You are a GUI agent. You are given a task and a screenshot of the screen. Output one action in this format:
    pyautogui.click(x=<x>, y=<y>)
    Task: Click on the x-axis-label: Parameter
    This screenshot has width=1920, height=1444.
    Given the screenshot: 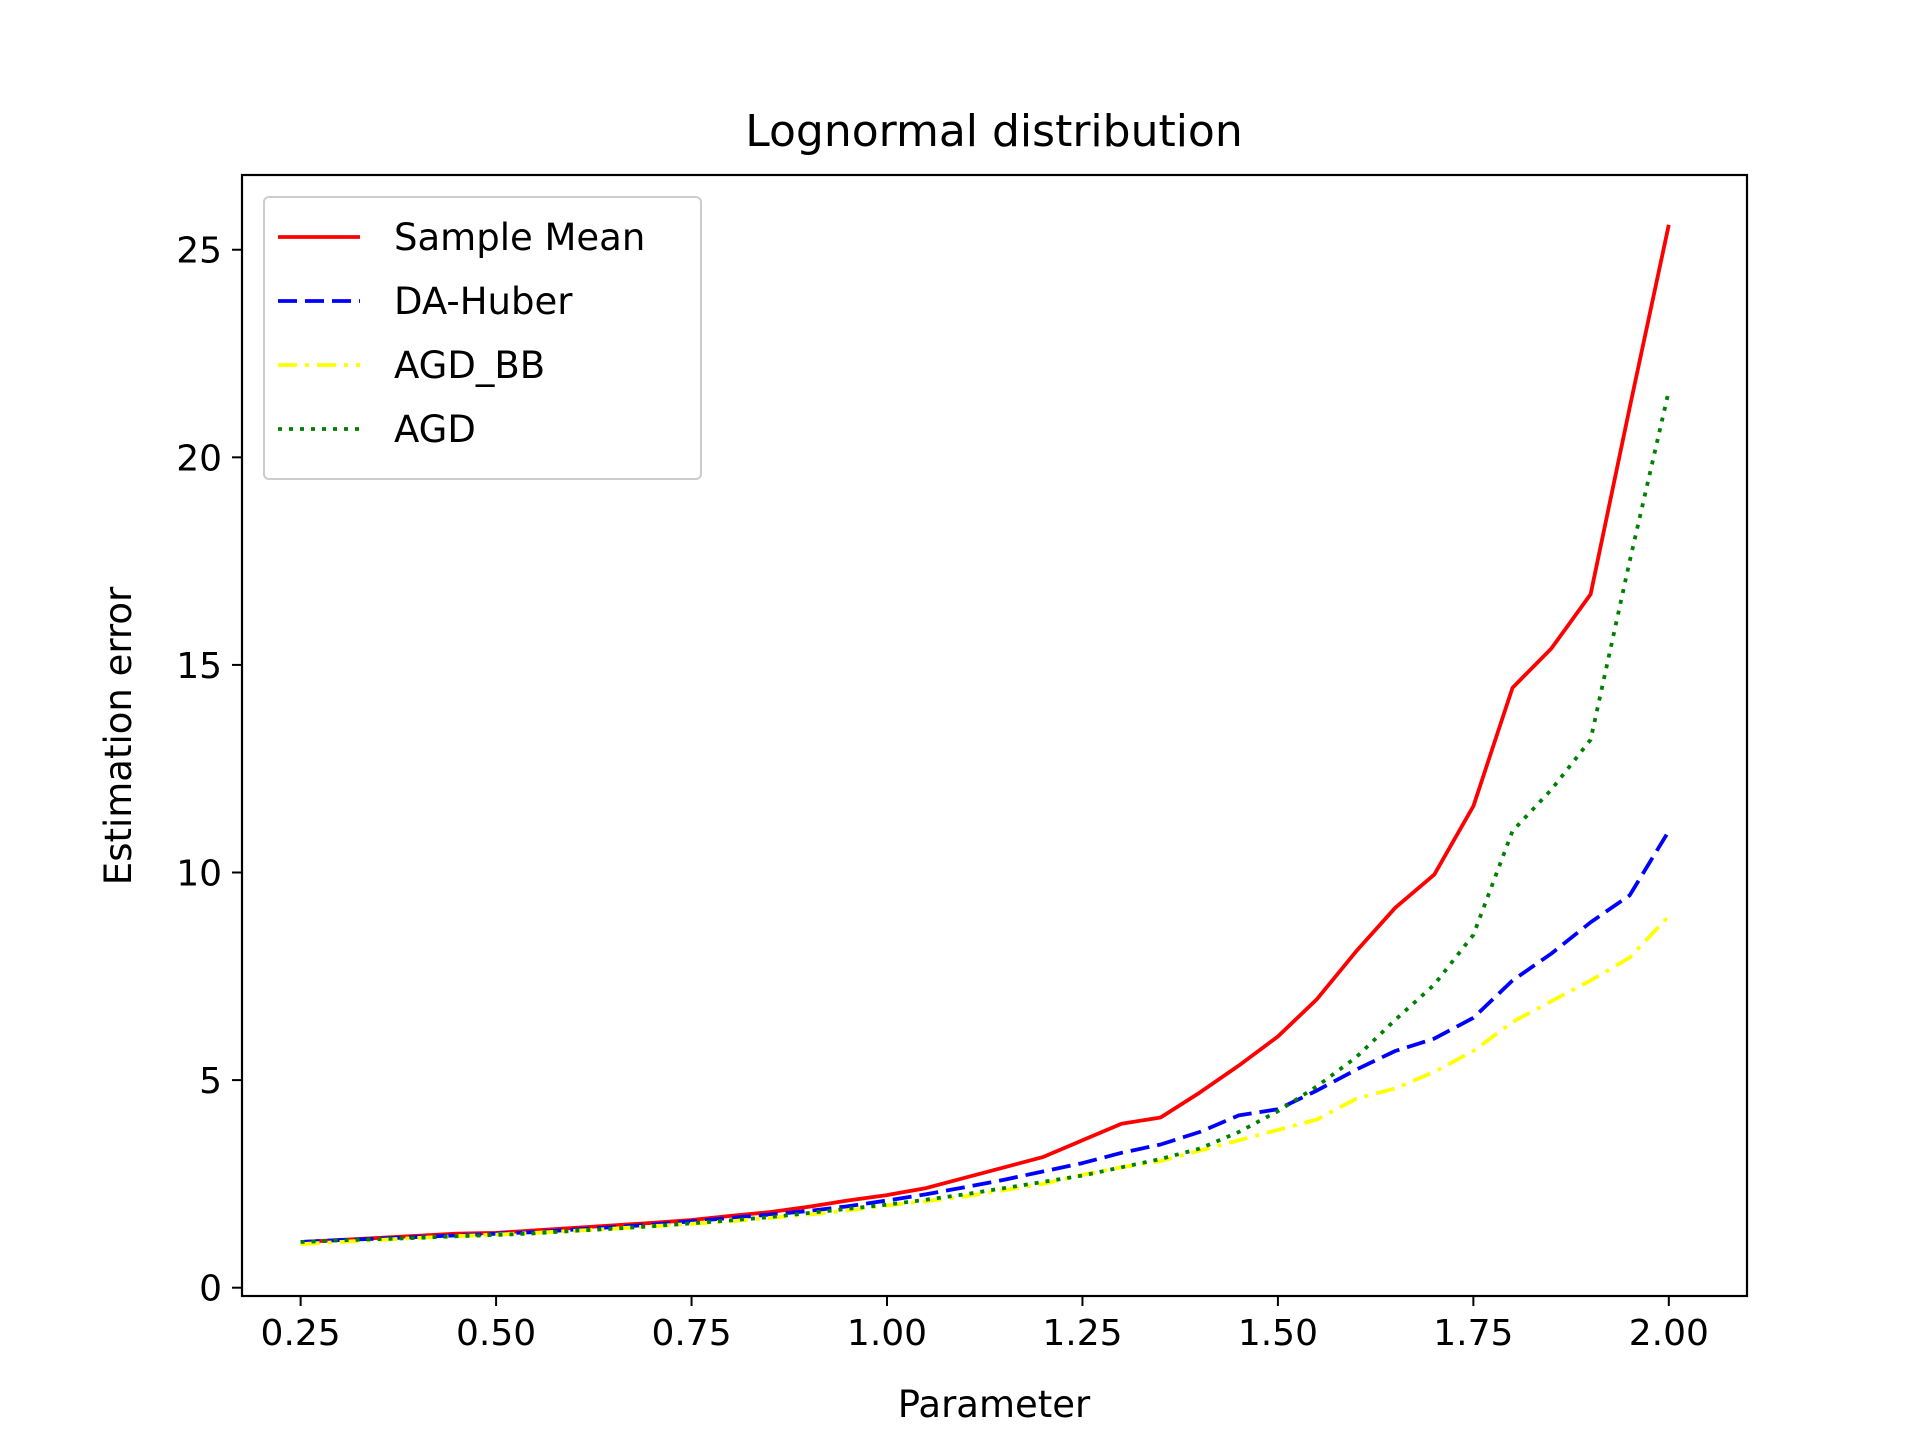 What is the action you would take?
    pyautogui.click(x=994, y=1404)
    